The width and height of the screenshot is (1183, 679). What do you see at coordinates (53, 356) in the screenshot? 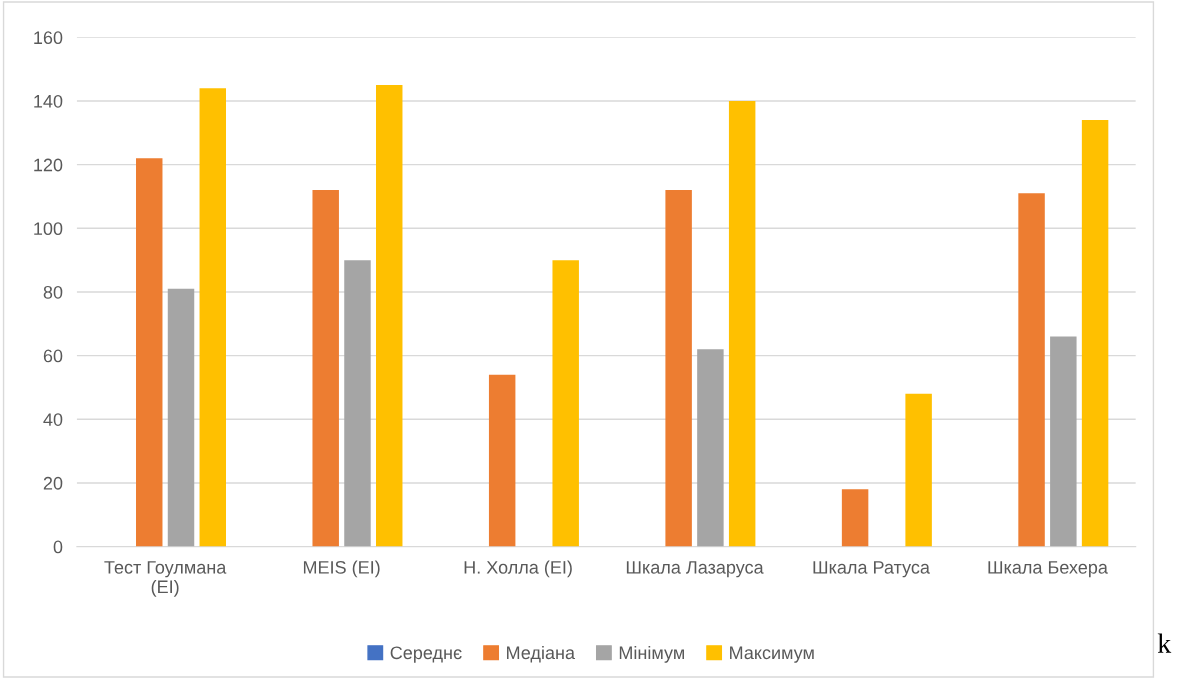
I see `y-tick-label: 60` at bounding box center [53, 356].